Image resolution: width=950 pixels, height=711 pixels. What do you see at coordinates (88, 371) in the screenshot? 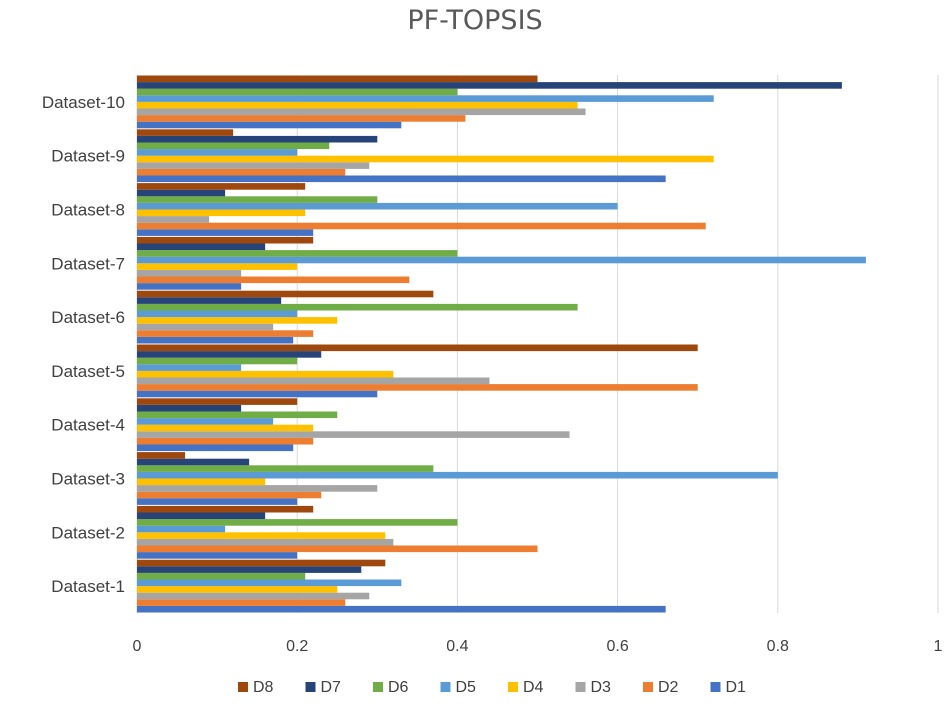
I see `category-label: Dataset-5` at bounding box center [88, 371].